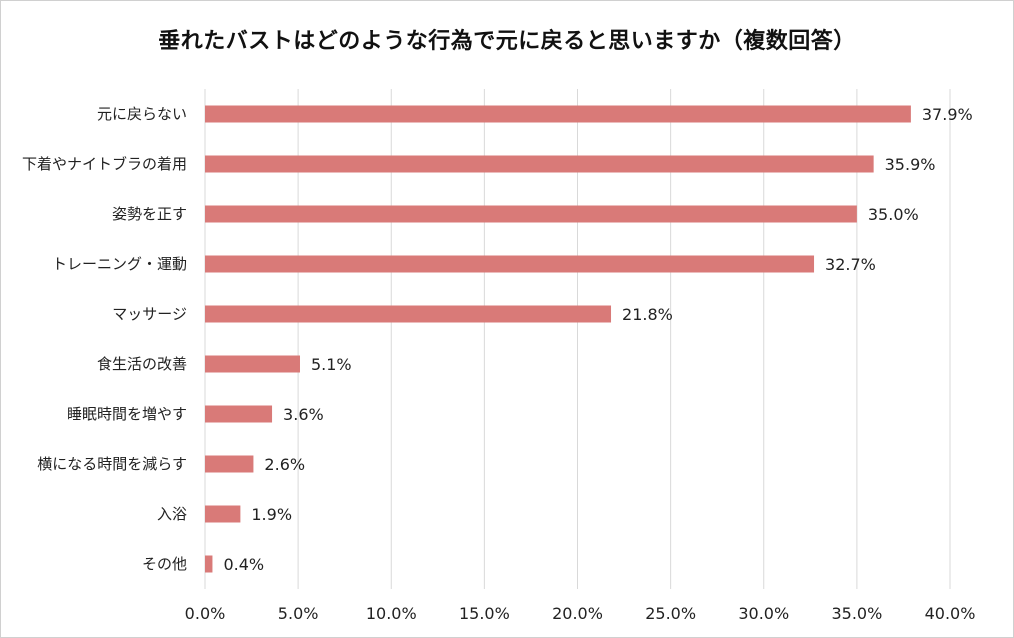  Describe the element at coordinates (104, 164) in the screenshot. I see `category-label: 下着やナイトブラの着用` at that location.